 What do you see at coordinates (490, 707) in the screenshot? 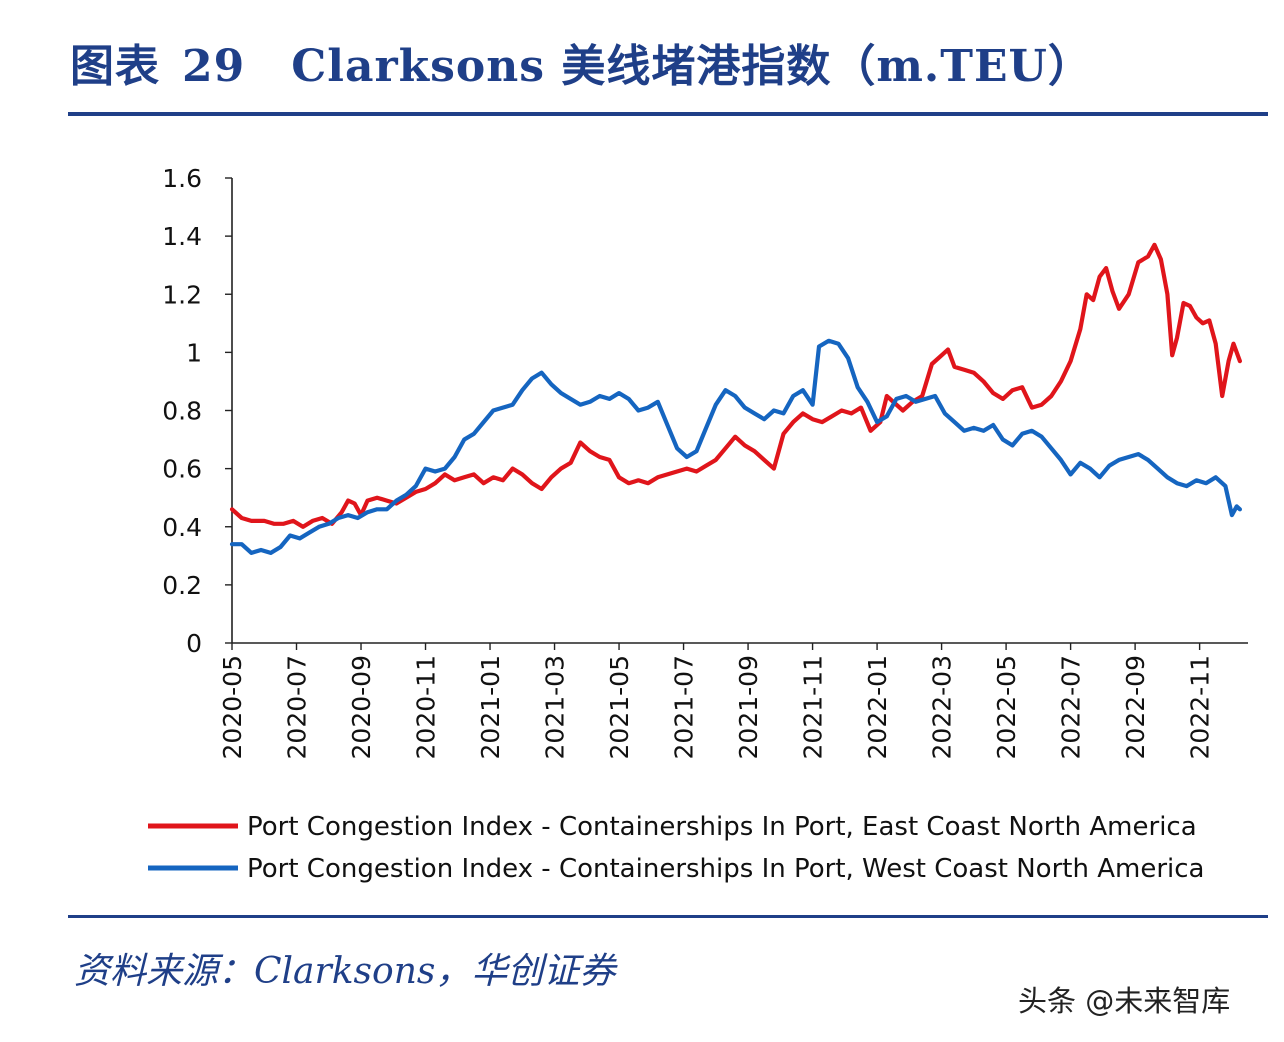
I see `x-tick-label: 2021-01` at bounding box center [490, 707].